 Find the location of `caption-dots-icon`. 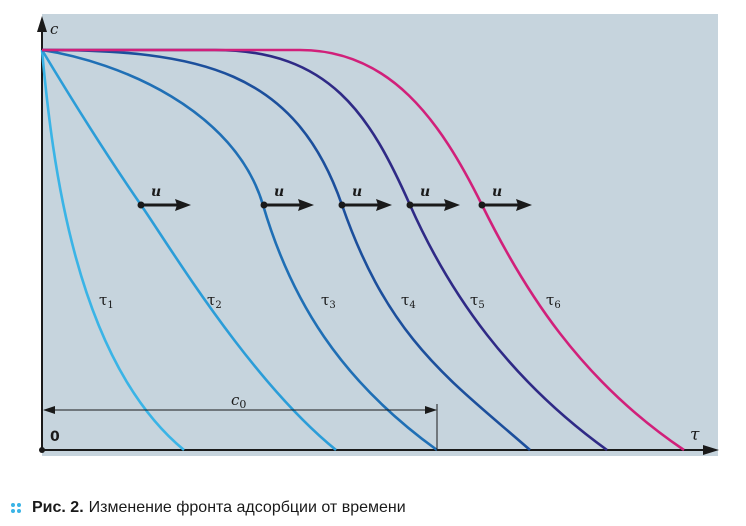

caption-dots-icon is located at coordinates (16, 508).